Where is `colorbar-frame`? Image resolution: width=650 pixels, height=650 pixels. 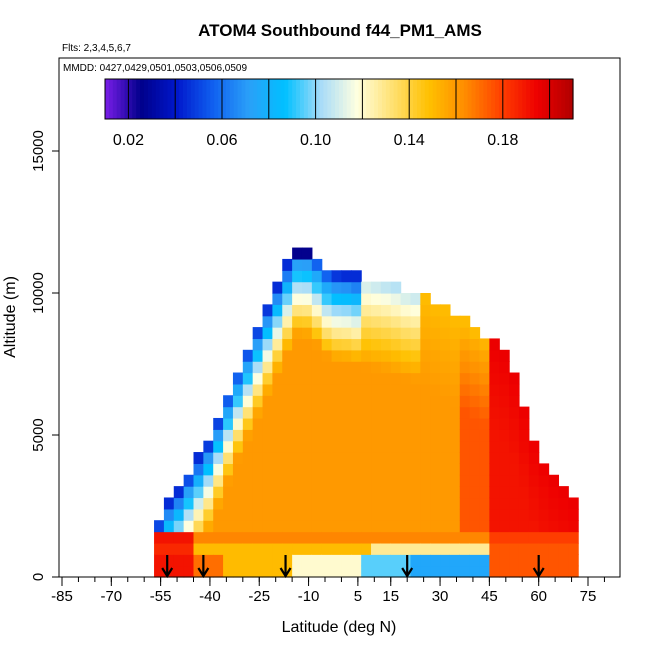 colorbar-frame is located at coordinates (339, 99).